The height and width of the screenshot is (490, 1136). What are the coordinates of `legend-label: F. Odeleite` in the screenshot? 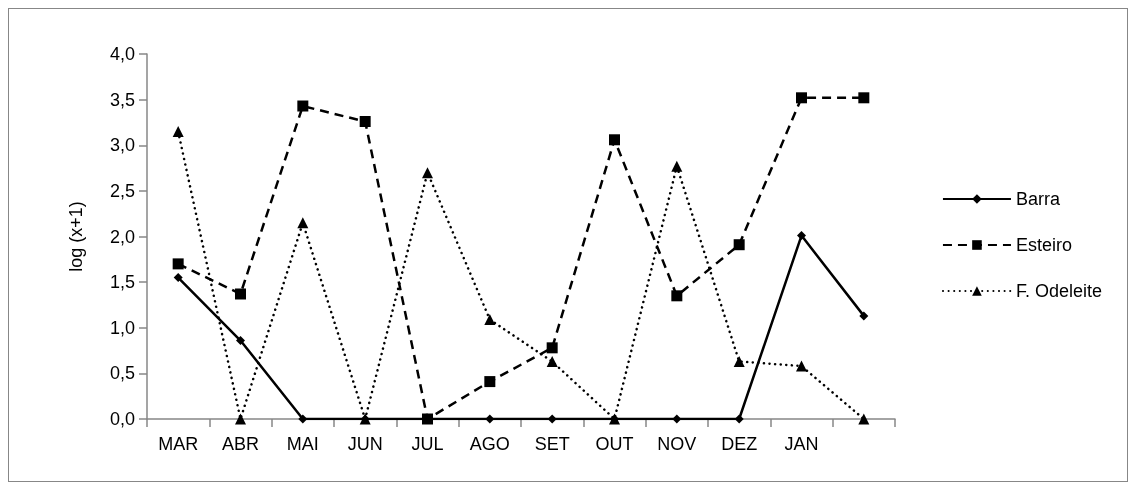 It's located at (1058, 291).